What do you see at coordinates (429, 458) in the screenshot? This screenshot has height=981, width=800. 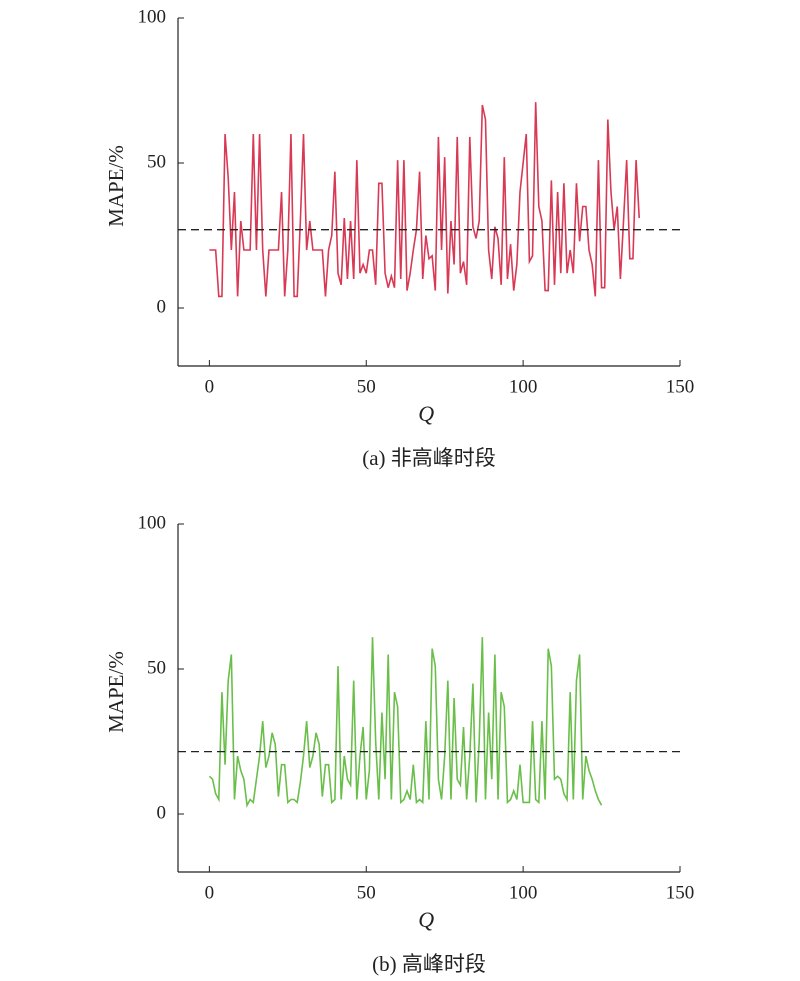 I see `caption: (a) 非高峰时段` at bounding box center [429, 458].